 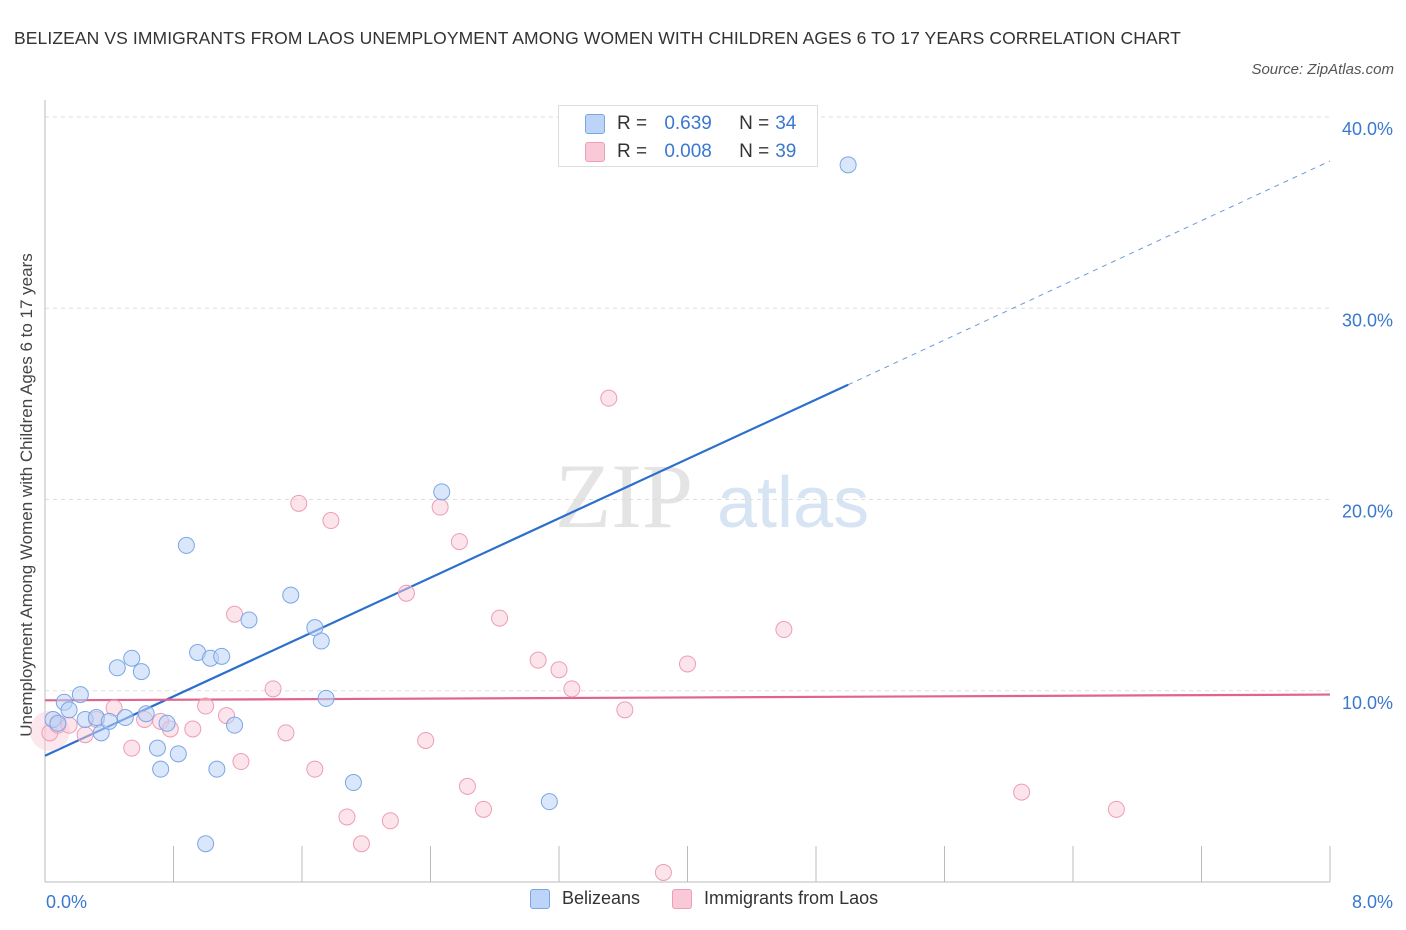 I want to click on stats-legend: R = 0.639 N = 34 R = 0.008 N = 39, so click(x=688, y=136).